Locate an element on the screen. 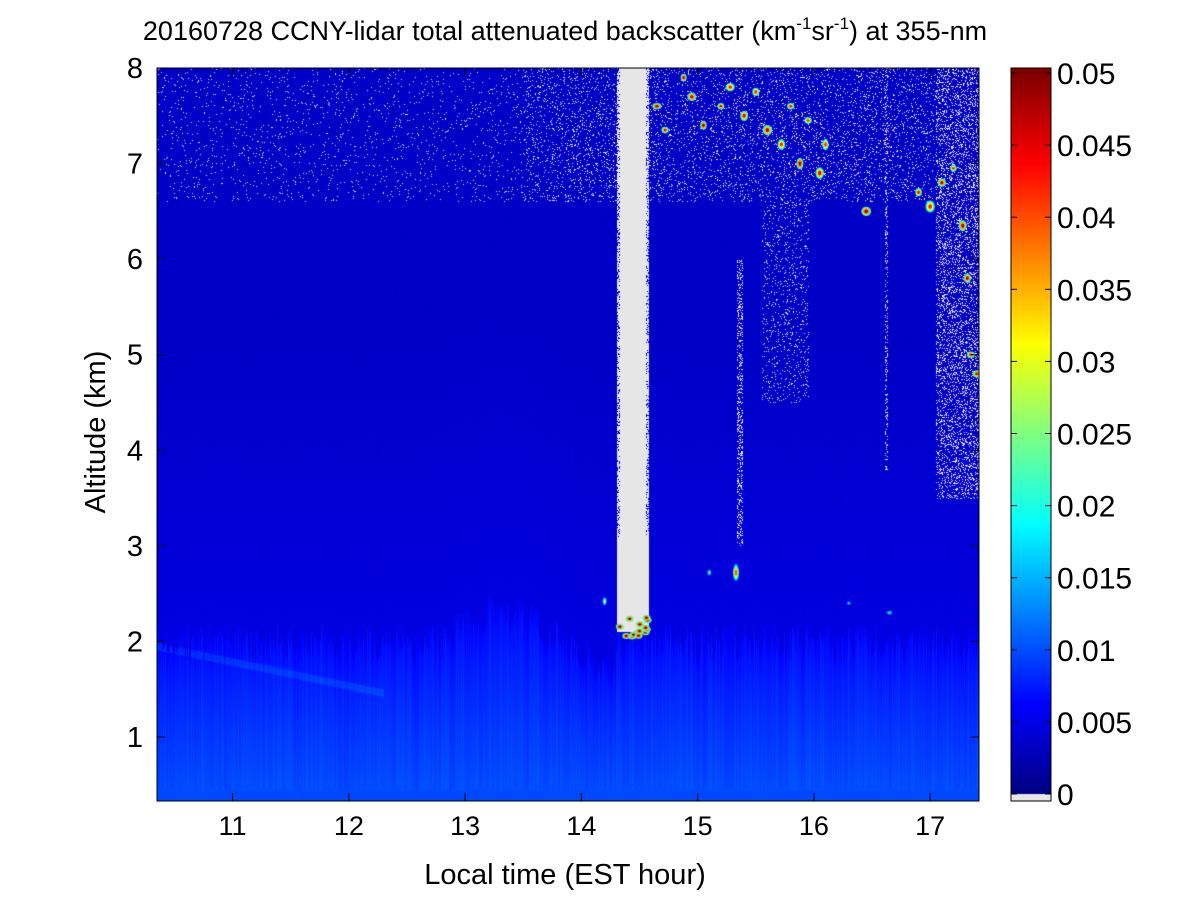 This screenshot has width=1200, height=900. colorbar-tick-label: 0.02 is located at coordinates (1086, 507).